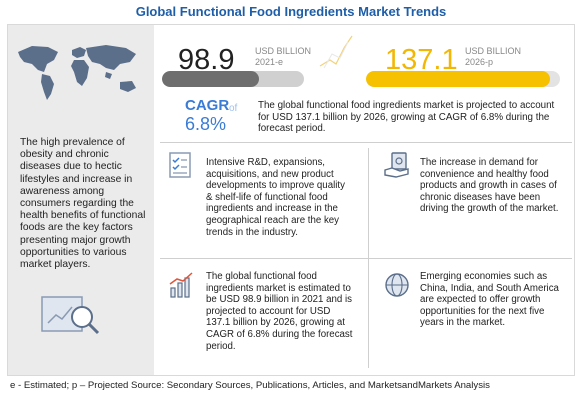 This screenshot has width=582, height=404. Describe the element at coordinates (206, 124) in the screenshot. I see `cagr-value: 6.8%` at that location.